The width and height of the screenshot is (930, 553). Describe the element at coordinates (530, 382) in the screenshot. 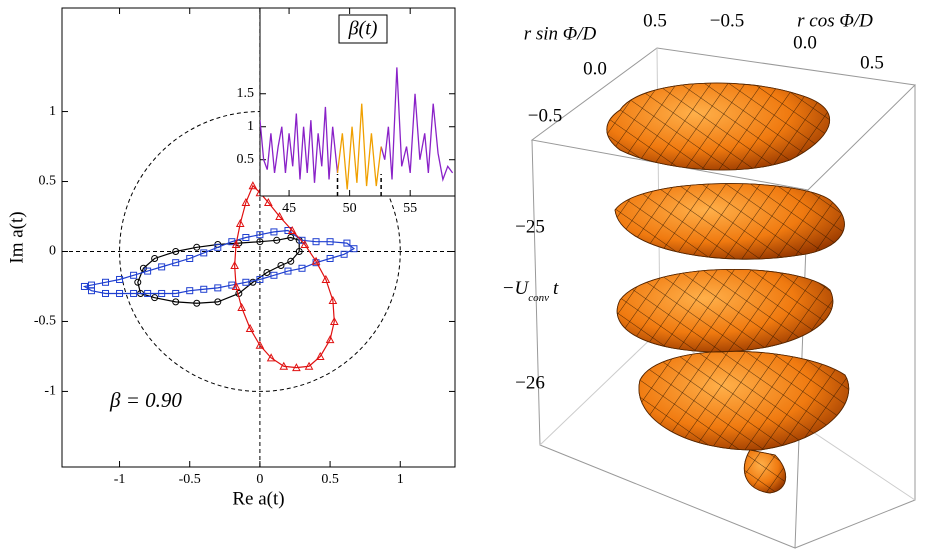

I see `z-tick-label: −26` at that location.